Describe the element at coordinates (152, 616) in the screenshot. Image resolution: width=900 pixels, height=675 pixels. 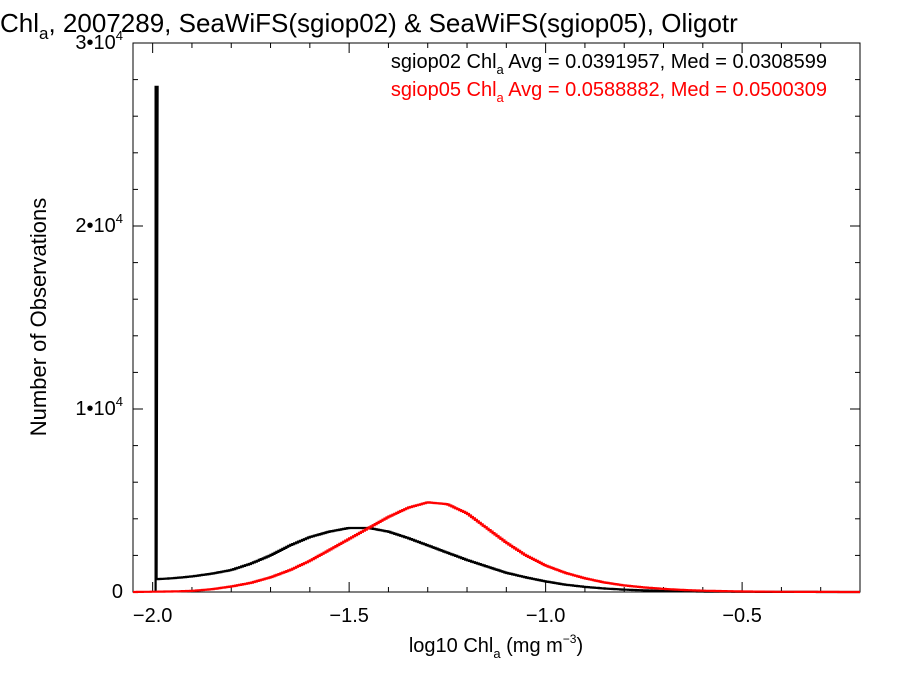
I see `x-tick-label: −2.0` at that location.